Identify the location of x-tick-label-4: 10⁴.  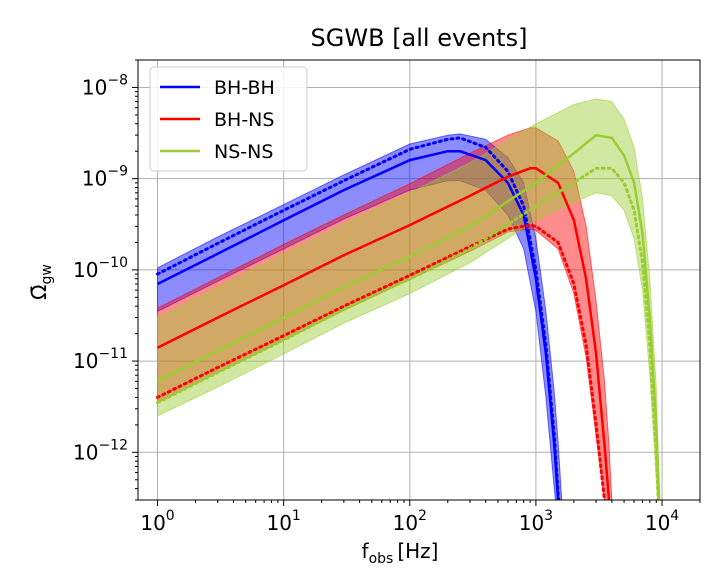
(662, 521).